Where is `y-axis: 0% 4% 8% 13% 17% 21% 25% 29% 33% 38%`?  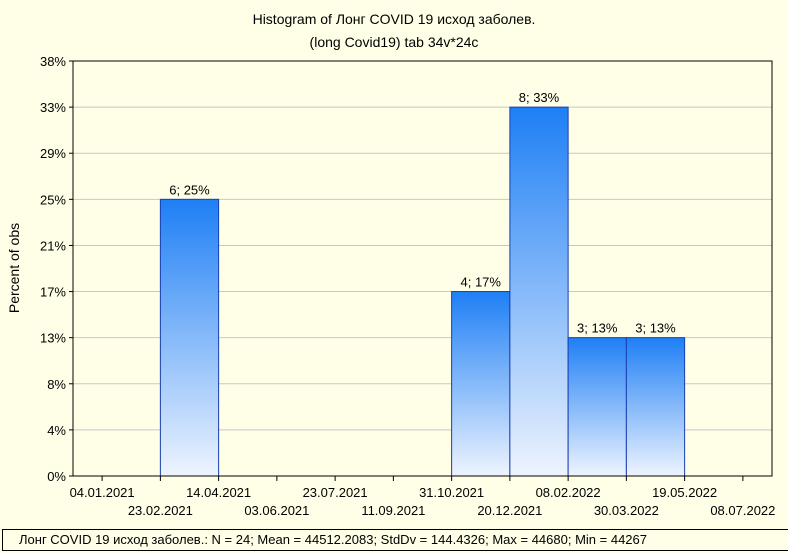
y-axis: 0% 4% 8% 13% 17% 21% 25% 29% 33% 38% is located at coordinates (56, 269).